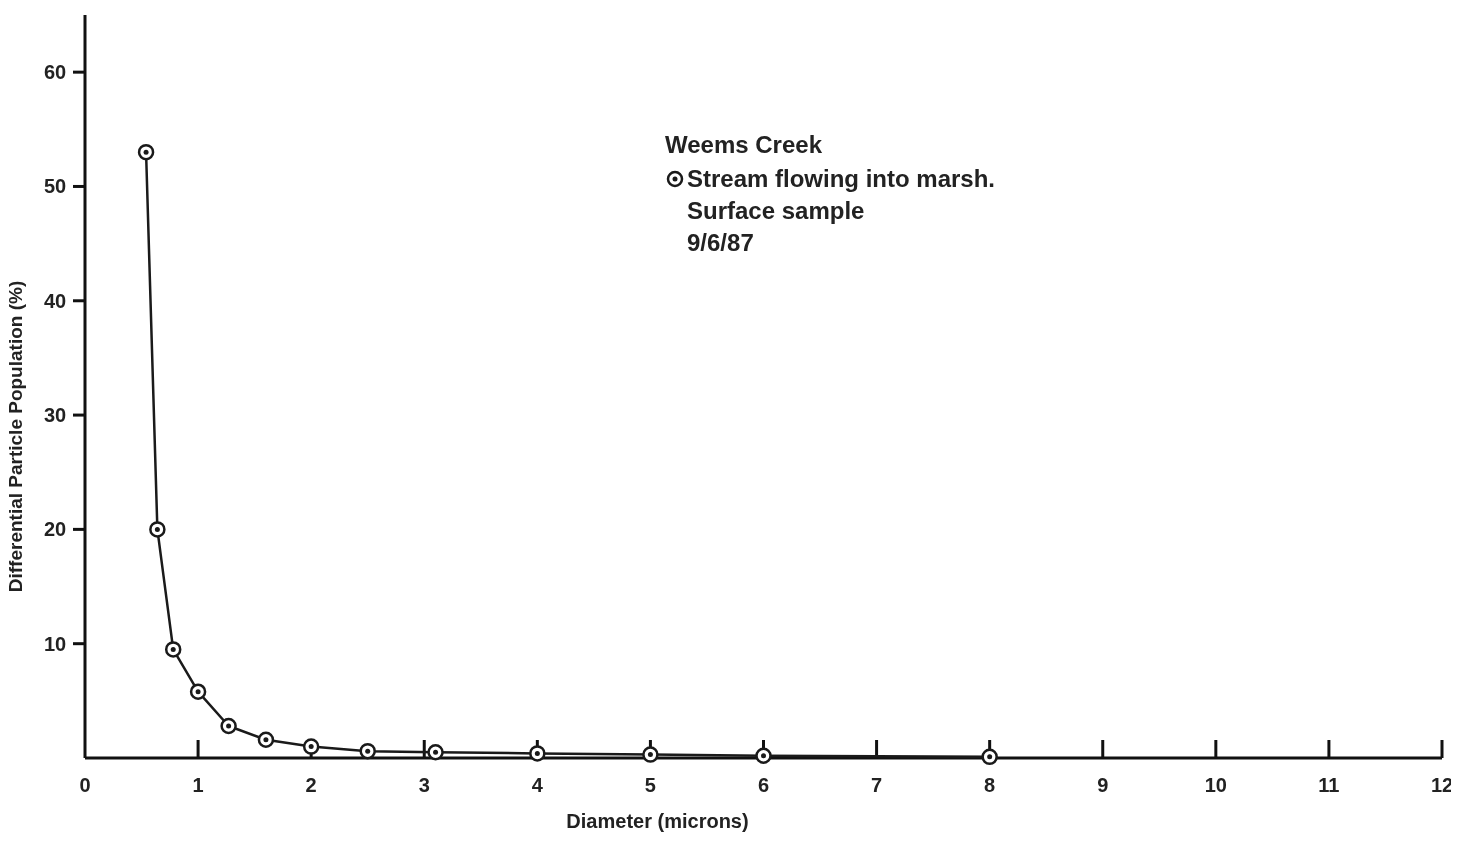 Image resolution: width=1459 pixels, height=849 pixels. I want to click on x-tick-label: 0, so click(85, 785).